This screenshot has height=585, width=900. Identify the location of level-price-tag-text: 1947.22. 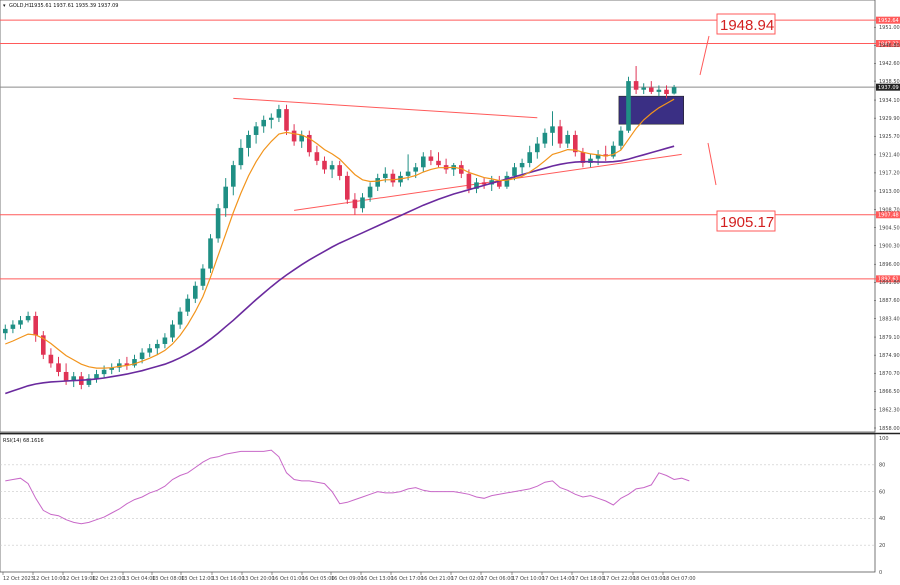
(888, 44).